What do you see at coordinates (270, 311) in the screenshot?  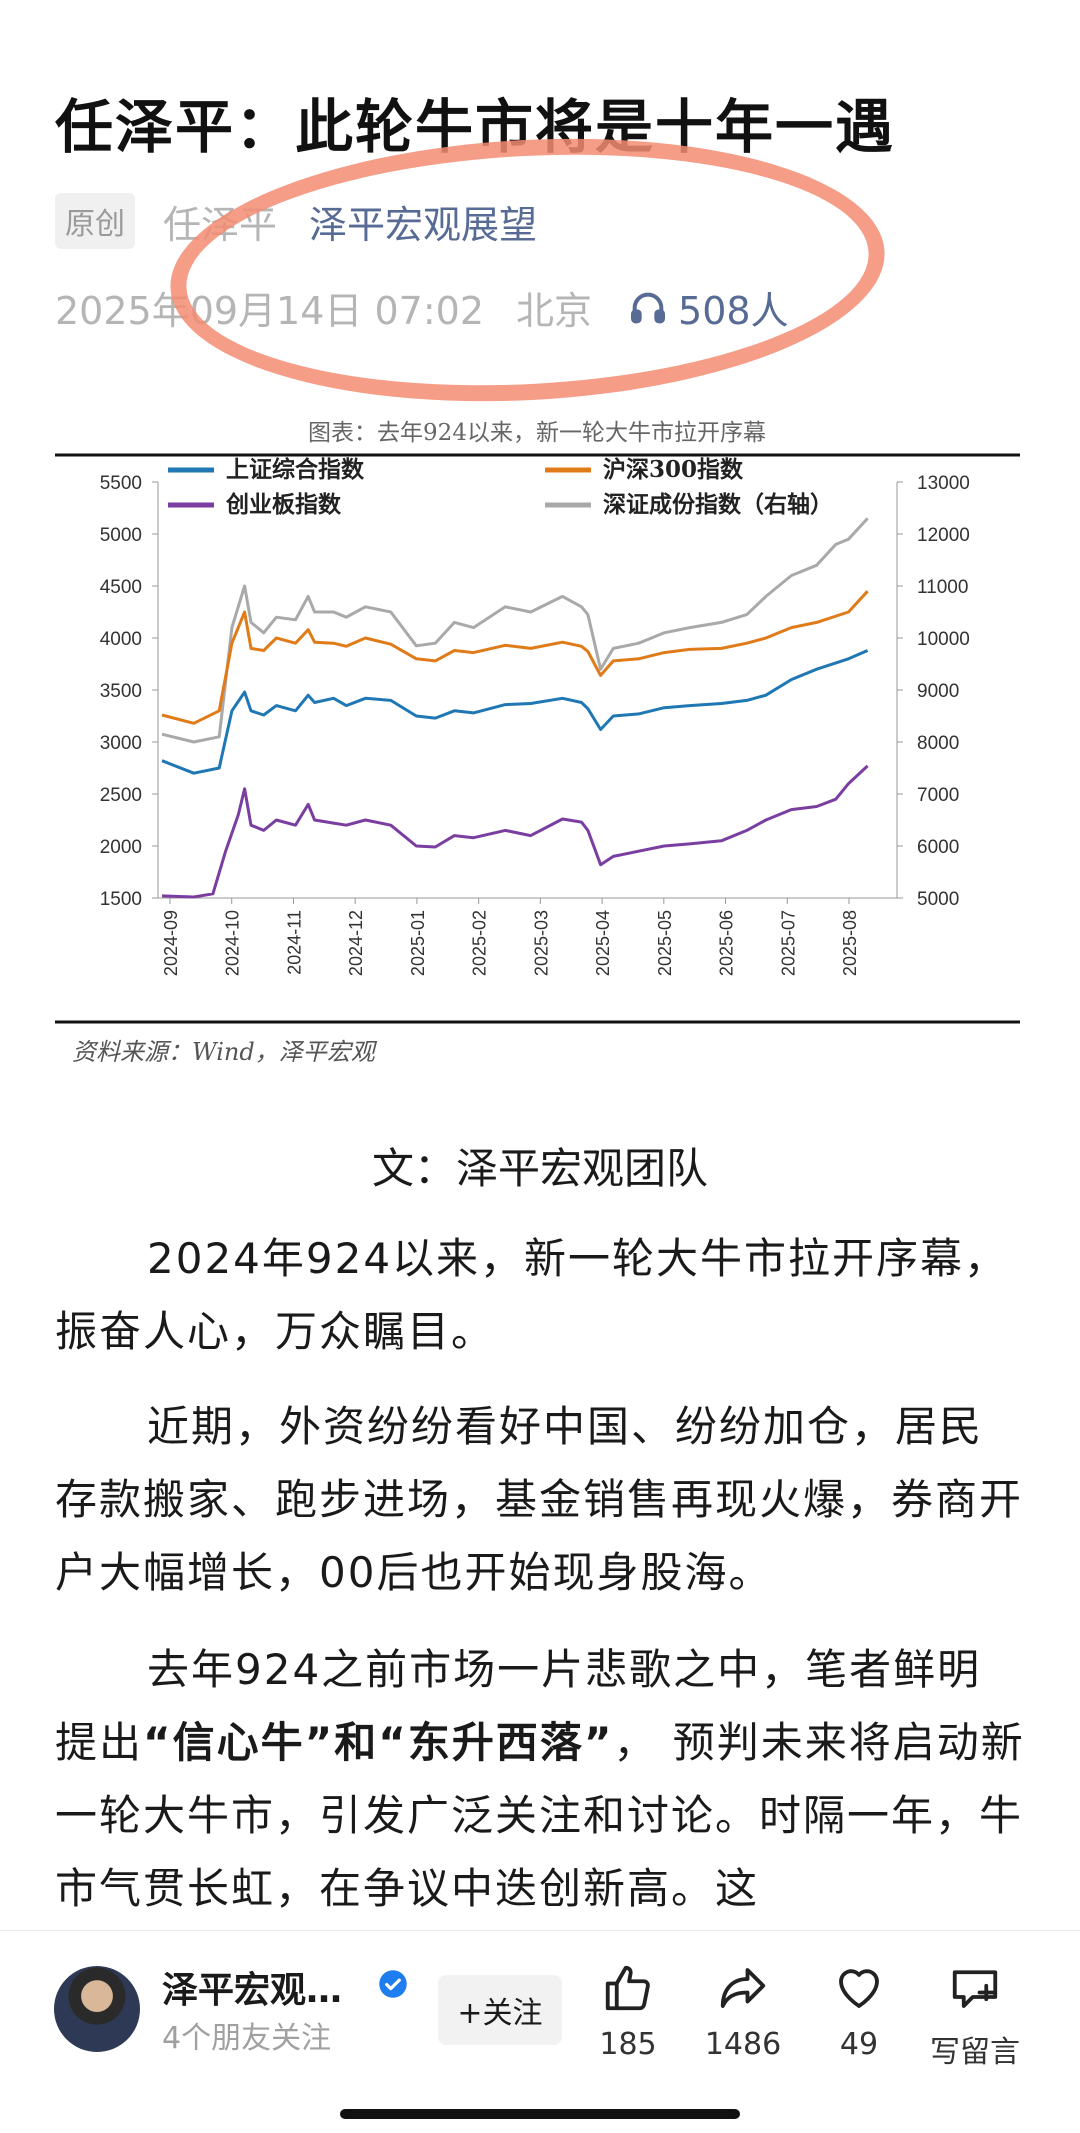 I see `publish-datetime: 2025年09月14日 07:02` at bounding box center [270, 311].